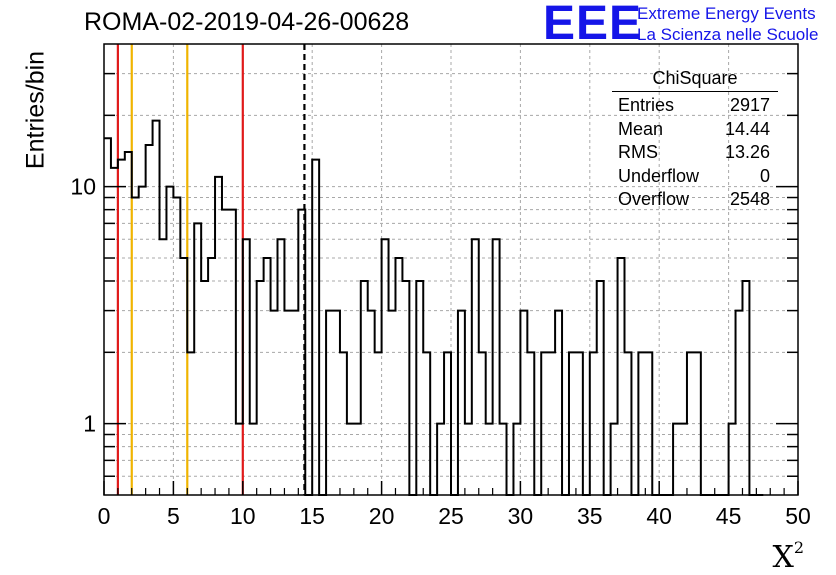 The width and height of the screenshot is (836, 575). What do you see at coordinates (451, 516) in the screenshot?
I see `x-tick-label: 25` at bounding box center [451, 516].